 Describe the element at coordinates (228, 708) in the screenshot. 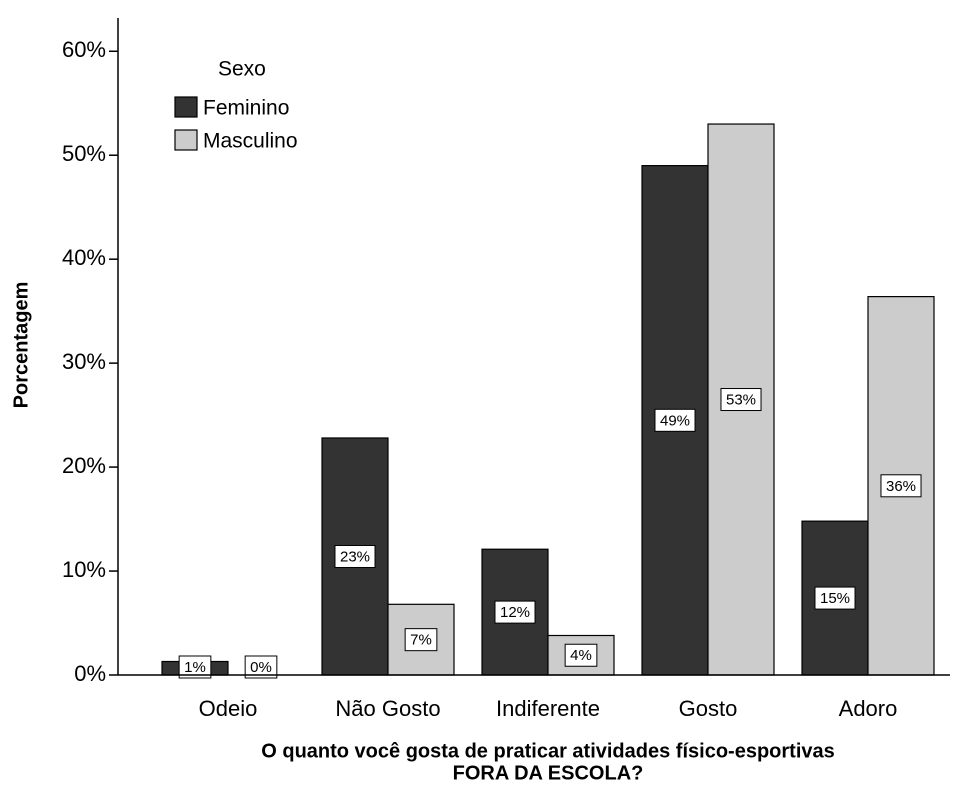

I see `x-tick-label: Odeio` at that location.